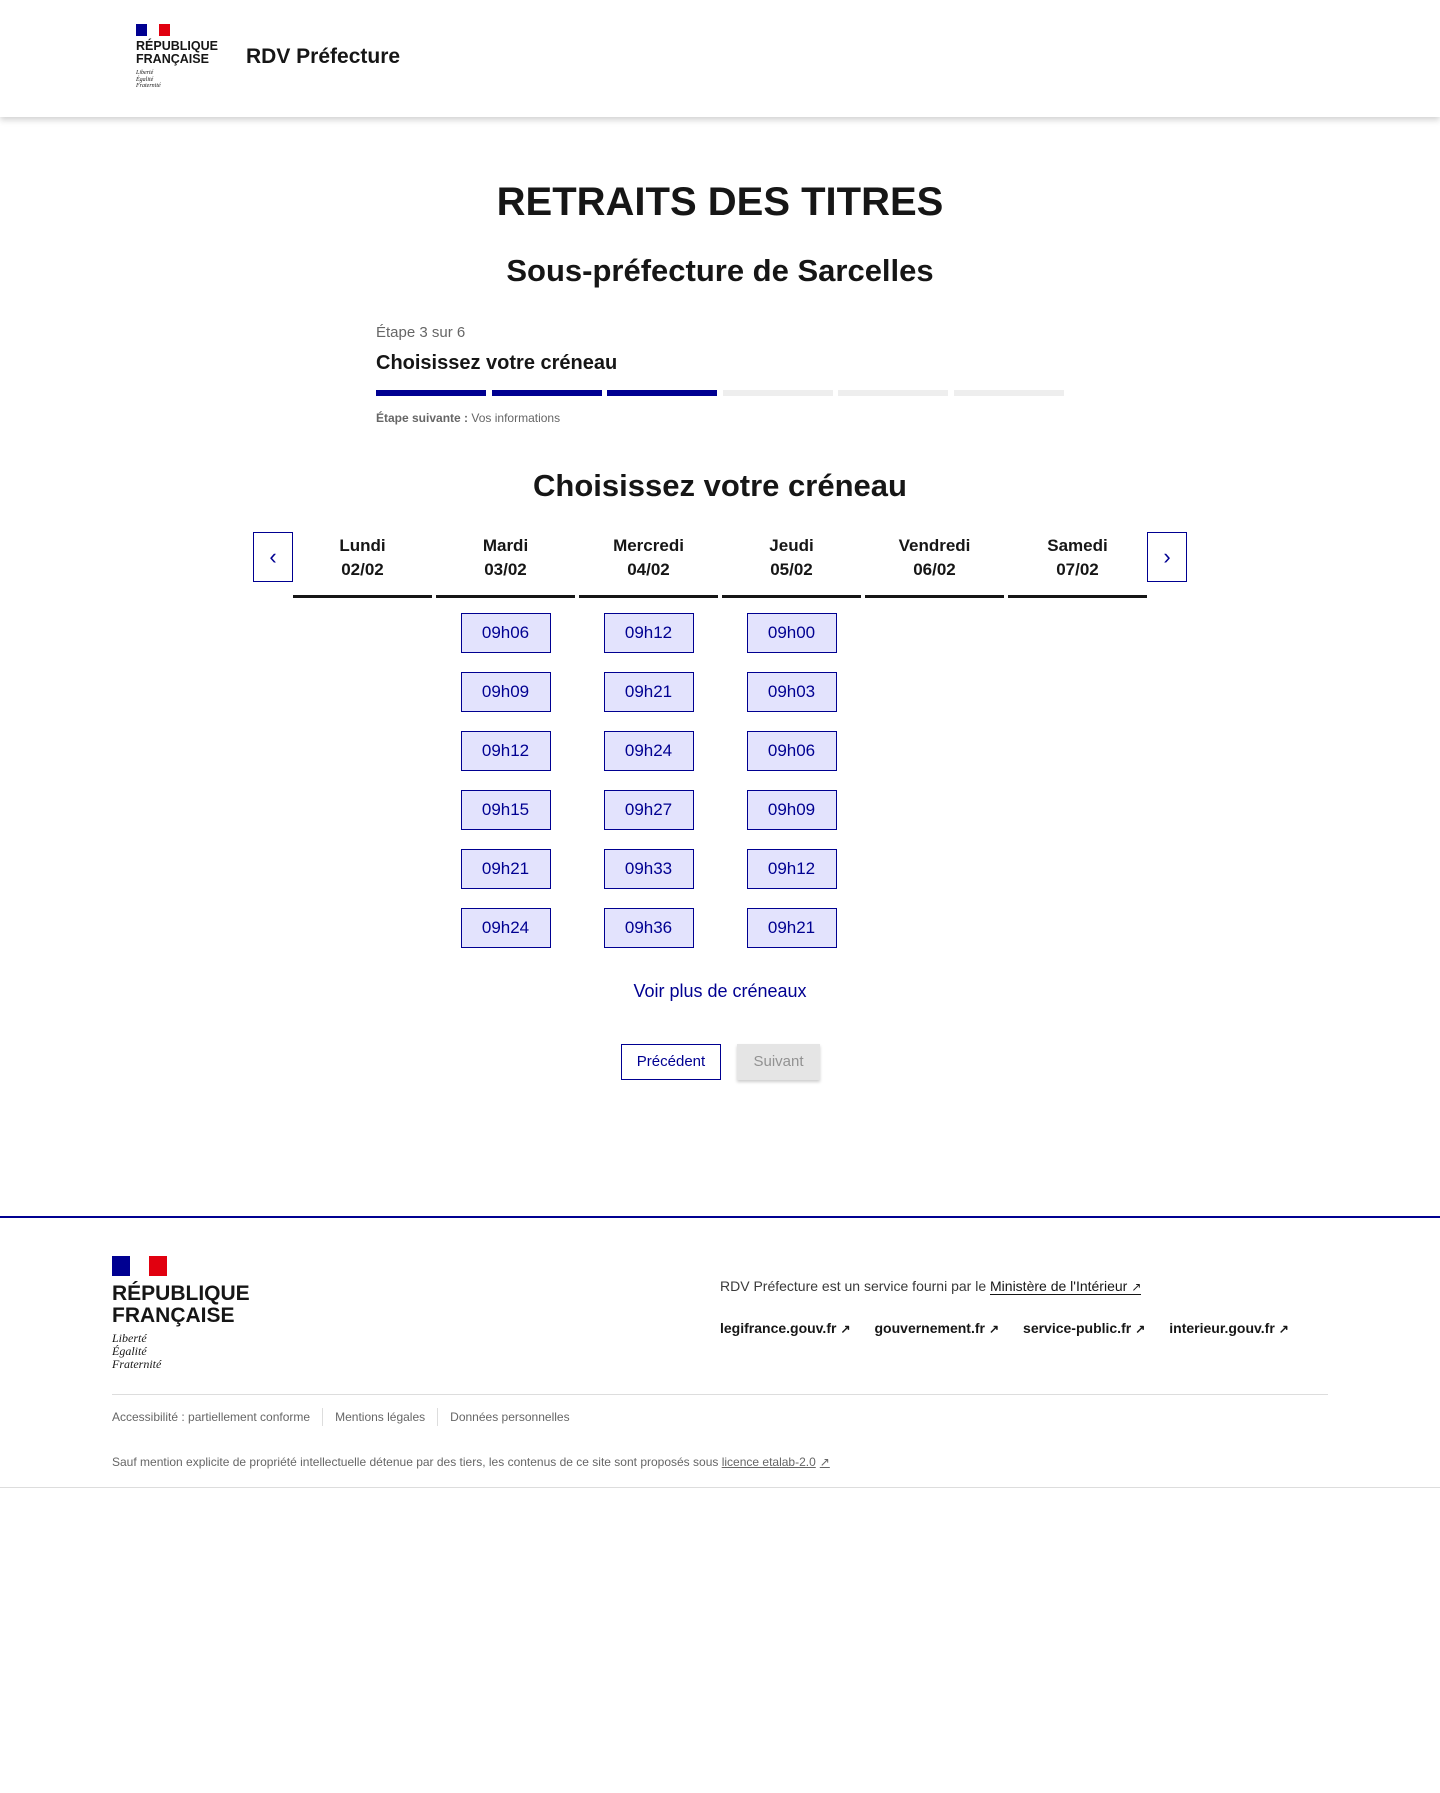 Image resolution: width=1440 pixels, height=1793 pixels. I want to click on day-header: Samedi 07/02, so click(1077, 565).